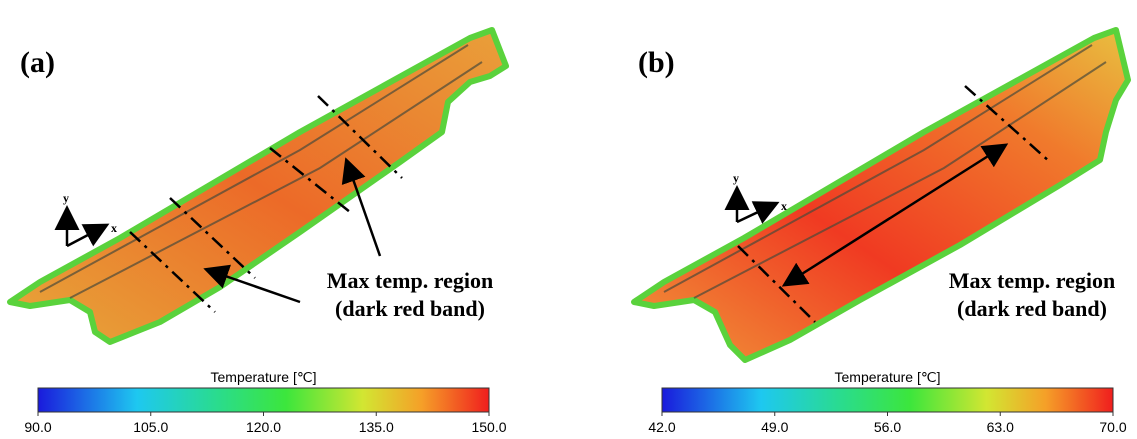  Describe the element at coordinates (37, 427) in the screenshot. I see `tick-label: 90.0` at that location.